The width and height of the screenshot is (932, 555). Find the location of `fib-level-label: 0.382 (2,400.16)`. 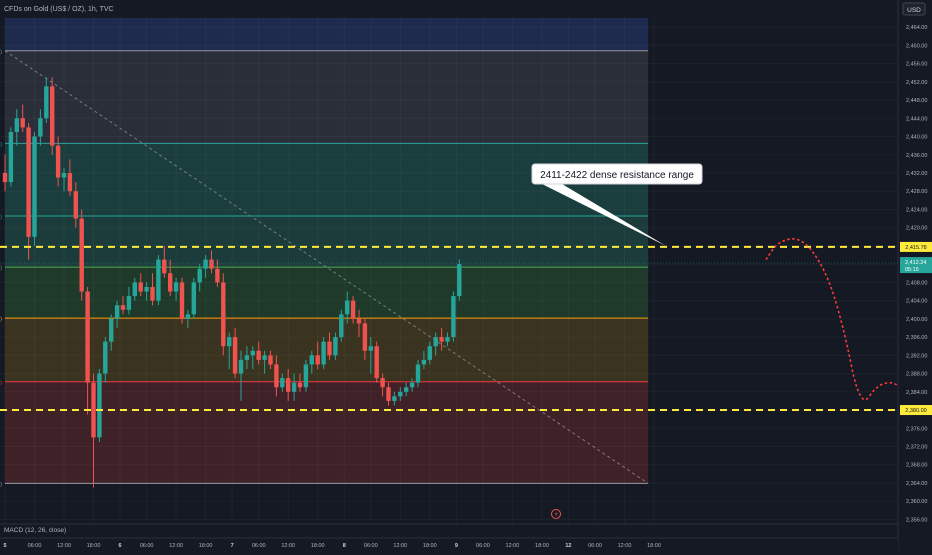

fib-level-label: 0.382 (2,400.16) is located at coordinates (1, 320).